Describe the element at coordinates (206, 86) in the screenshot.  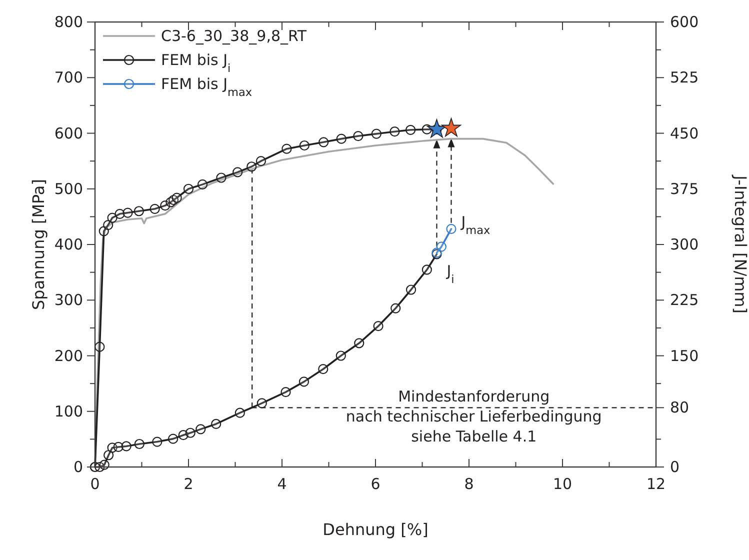
I see `legend-label: FEM bis J$_{max}$` at that location.